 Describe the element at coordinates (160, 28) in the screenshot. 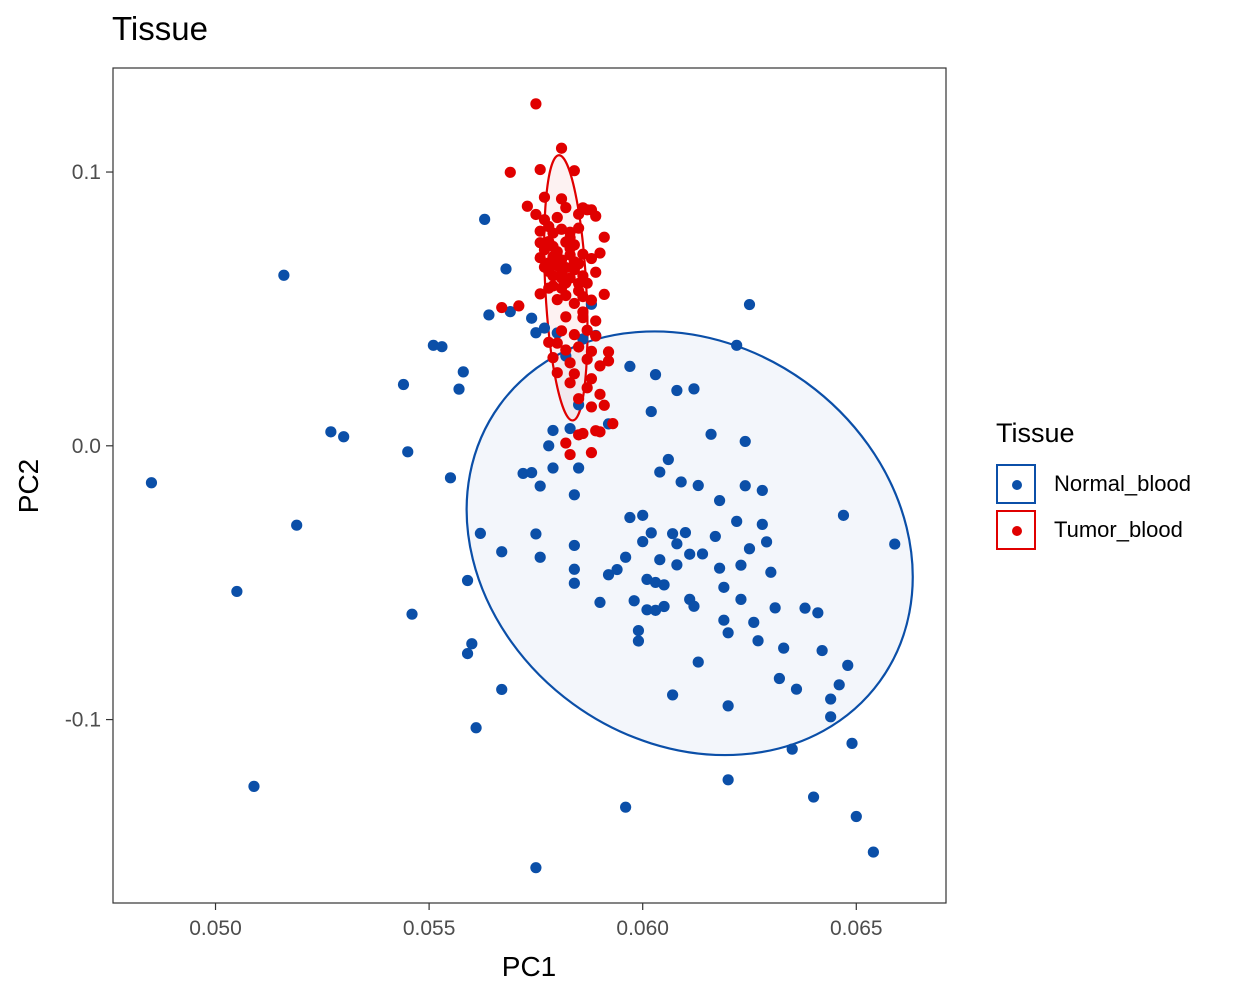

I see `chart-title: Tissue` at that location.